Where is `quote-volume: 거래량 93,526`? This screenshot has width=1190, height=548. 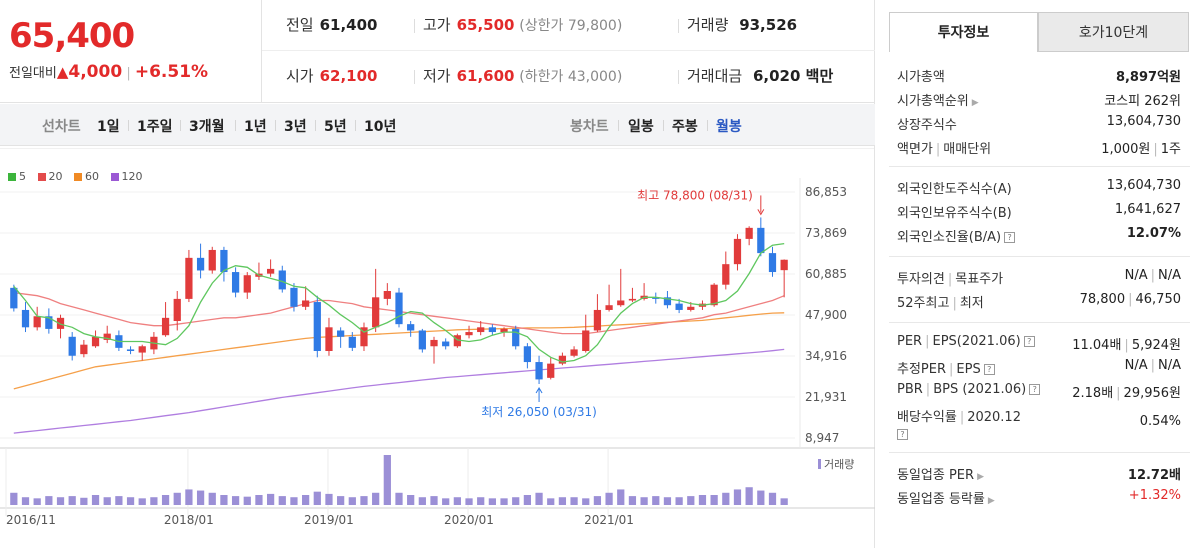 quote-volume: 거래량 93,526 is located at coordinates (737, 24).